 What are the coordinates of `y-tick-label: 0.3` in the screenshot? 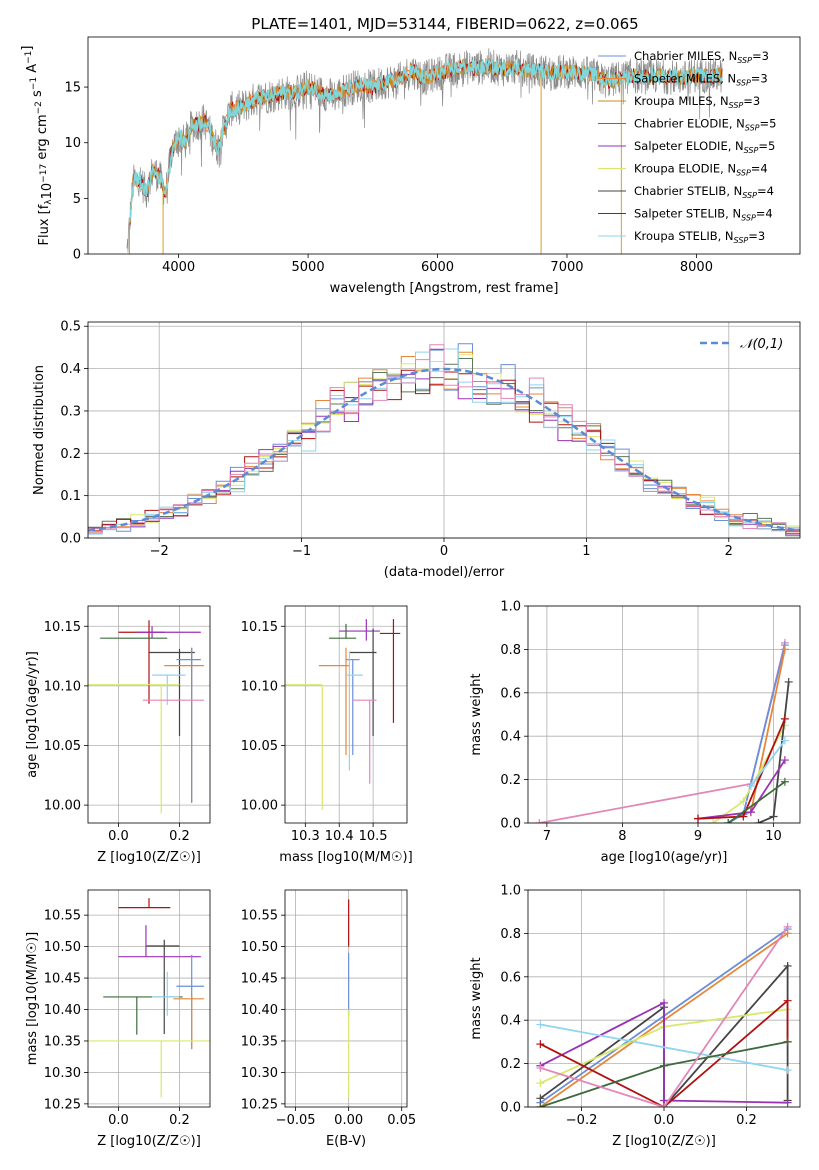 It's located at (70, 411).